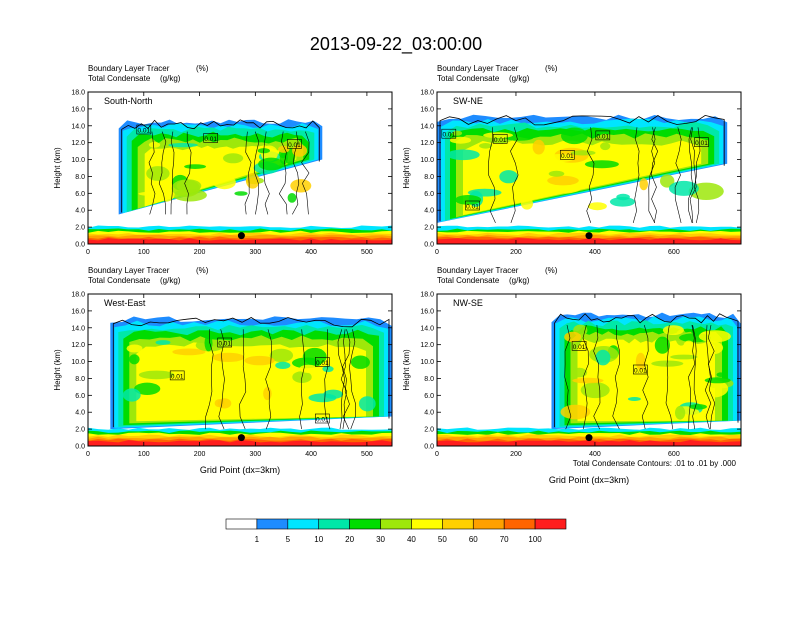 This screenshot has height=617, width=792. What do you see at coordinates (406, 168) in the screenshot?
I see `y-axis-label: Height (km)` at bounding box center [406, 168].